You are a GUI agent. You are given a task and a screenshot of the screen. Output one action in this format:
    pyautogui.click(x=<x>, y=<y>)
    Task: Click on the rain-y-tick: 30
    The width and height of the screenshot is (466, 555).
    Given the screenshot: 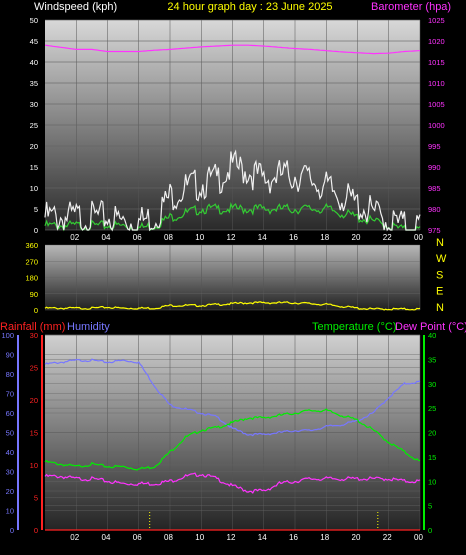 What is the action you would take?
    pyautogui.click(x=34, y=335)
    